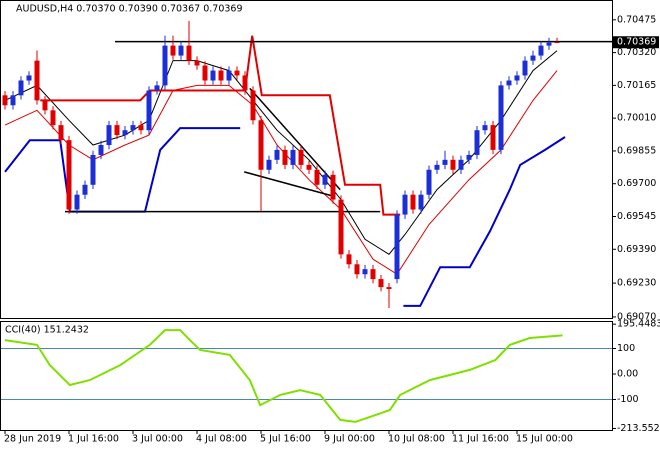  Describe the element at coordinates (285, 439) in the screenshot. I see `x-tick-label: 5 Jul 16:00` at that location.